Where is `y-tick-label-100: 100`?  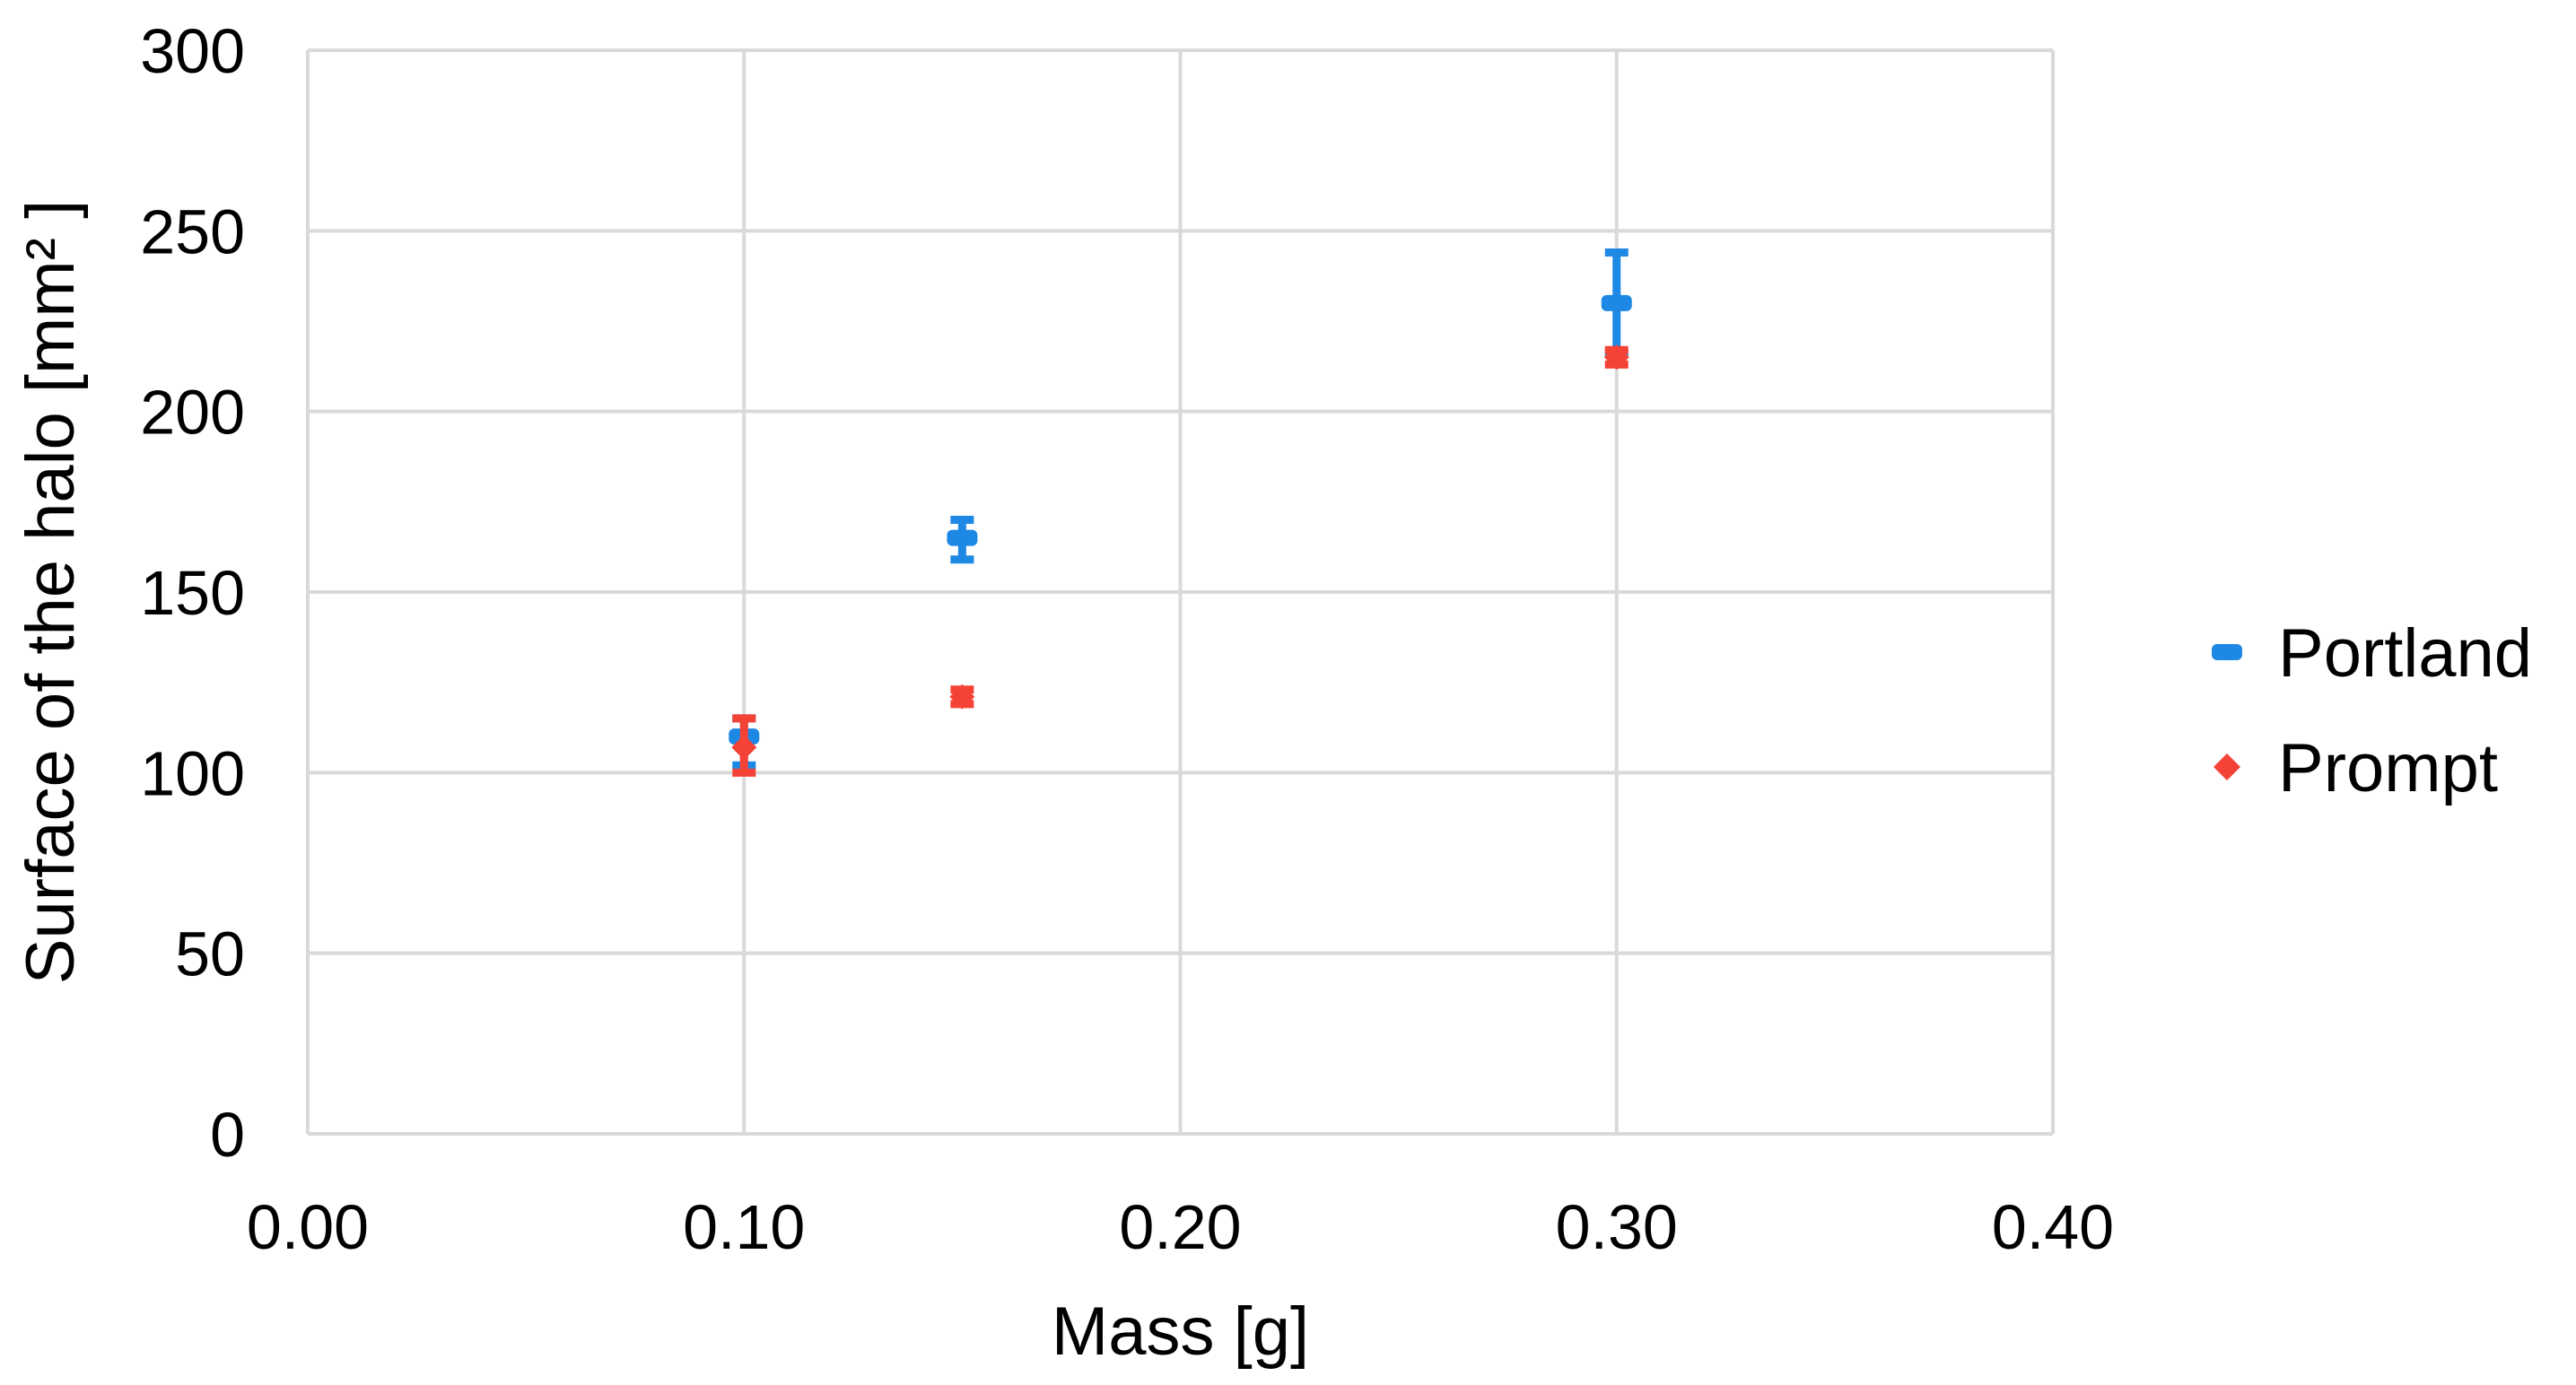
y-tick-label-100: 100 is located at coordinates (193, 773).